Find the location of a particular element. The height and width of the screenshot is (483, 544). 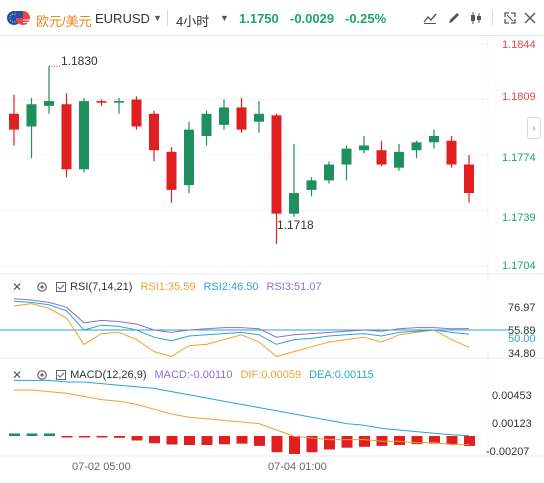

settings-button is located at coordinates (530, 18).